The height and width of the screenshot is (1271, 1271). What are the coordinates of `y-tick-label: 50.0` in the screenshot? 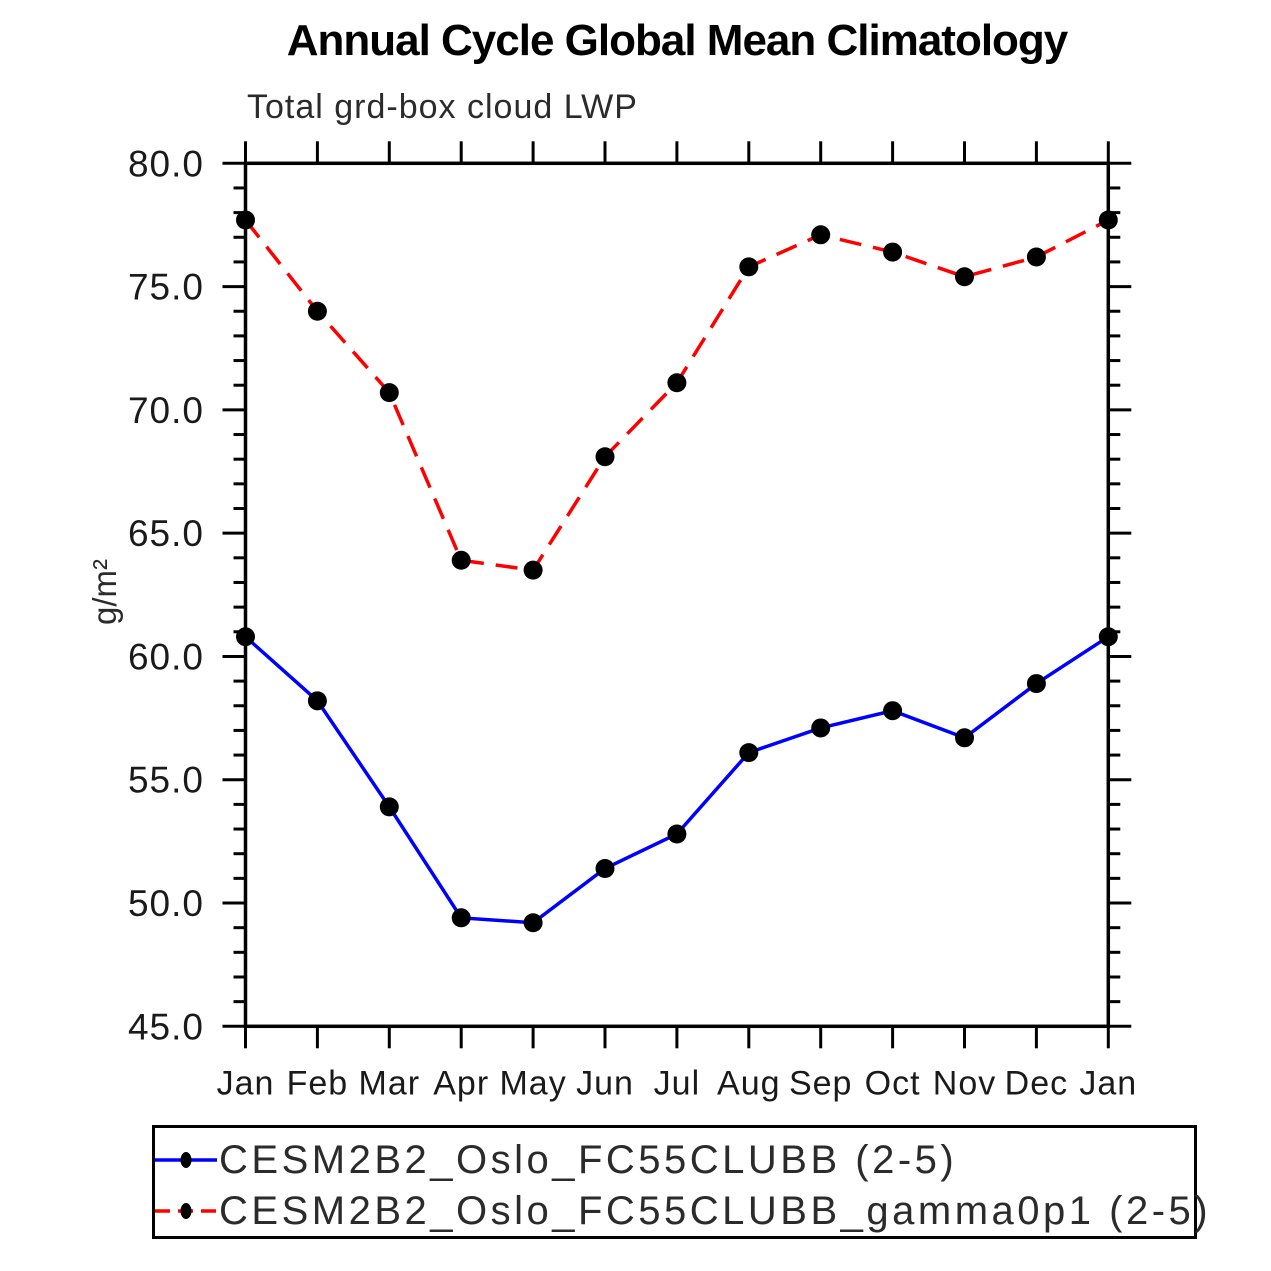 It's located at (166, 903).